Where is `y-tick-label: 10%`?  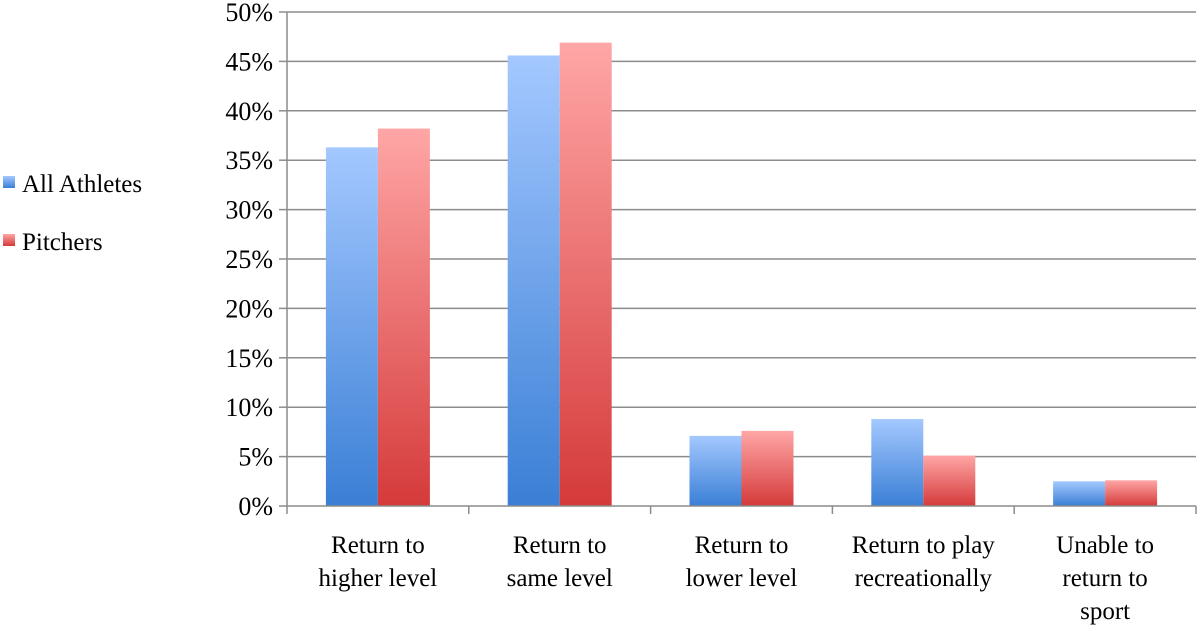 y-tick-label: 10% is located at coordinates (249, 407).